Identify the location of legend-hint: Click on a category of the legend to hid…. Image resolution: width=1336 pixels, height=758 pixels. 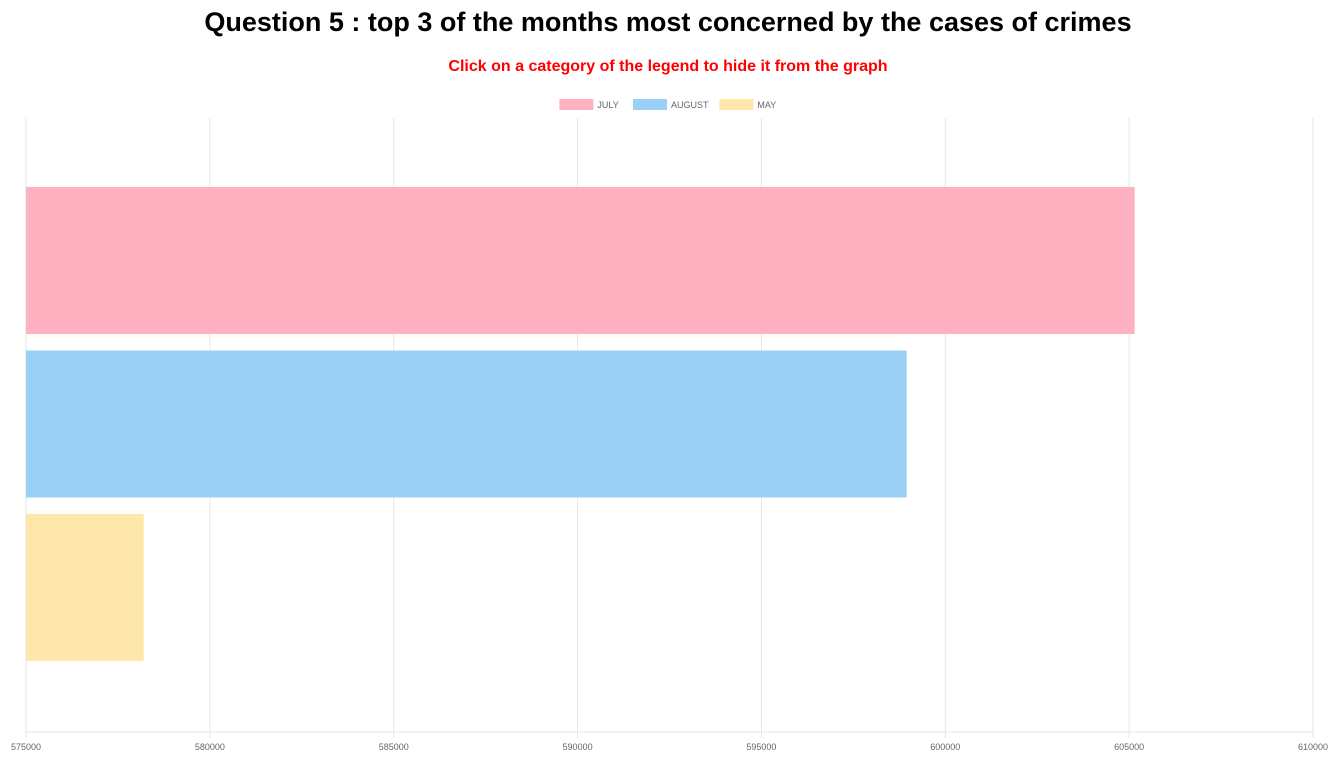
(668, 66).